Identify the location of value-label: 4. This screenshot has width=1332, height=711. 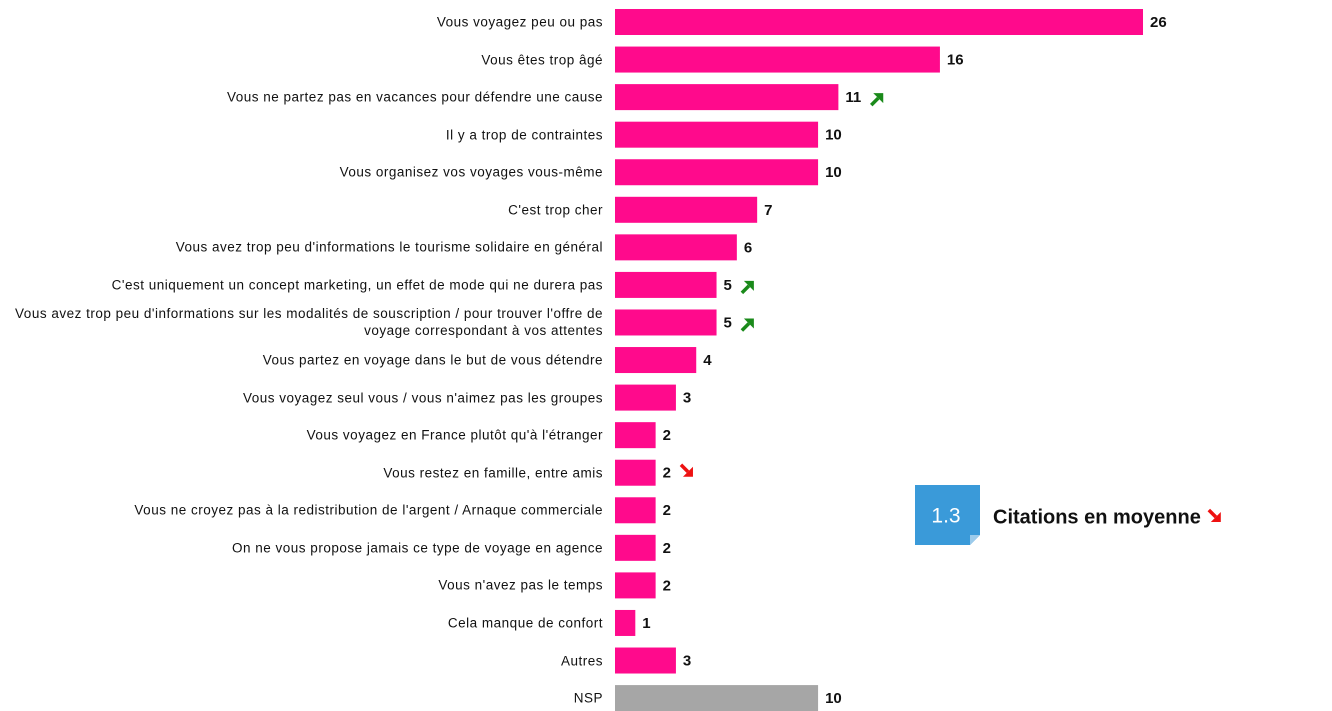
(707, 360).